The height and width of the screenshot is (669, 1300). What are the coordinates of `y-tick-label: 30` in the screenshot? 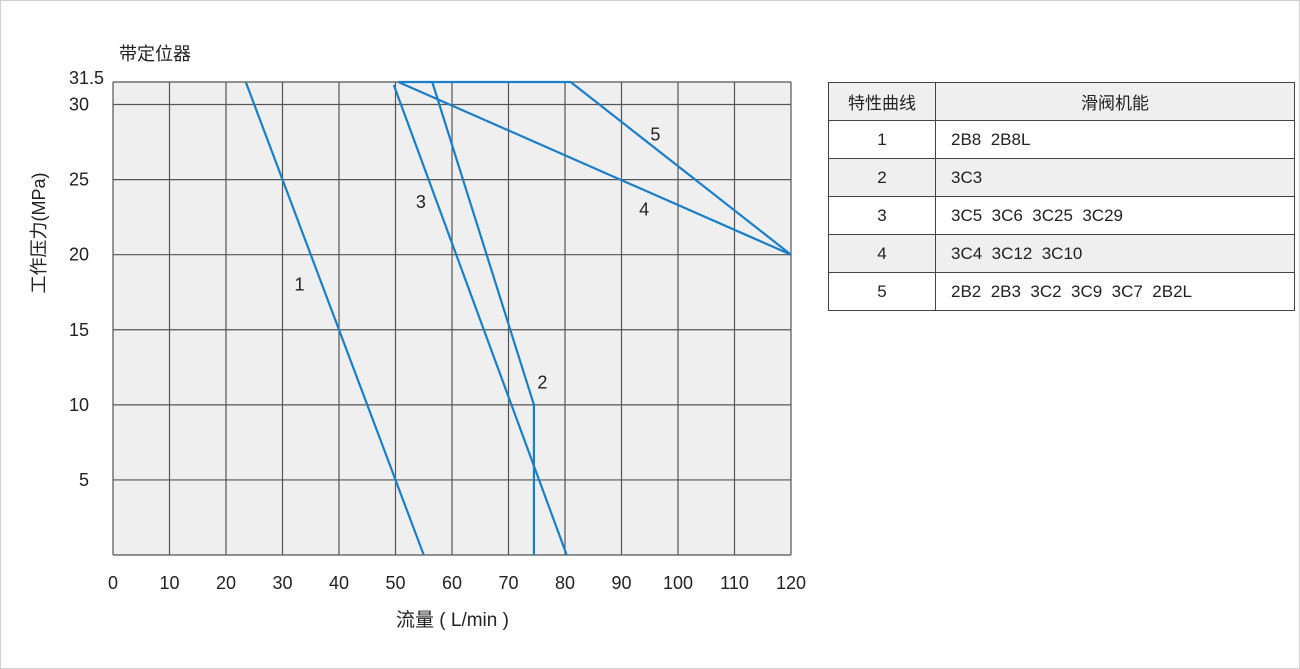 It's located at (79, 105).